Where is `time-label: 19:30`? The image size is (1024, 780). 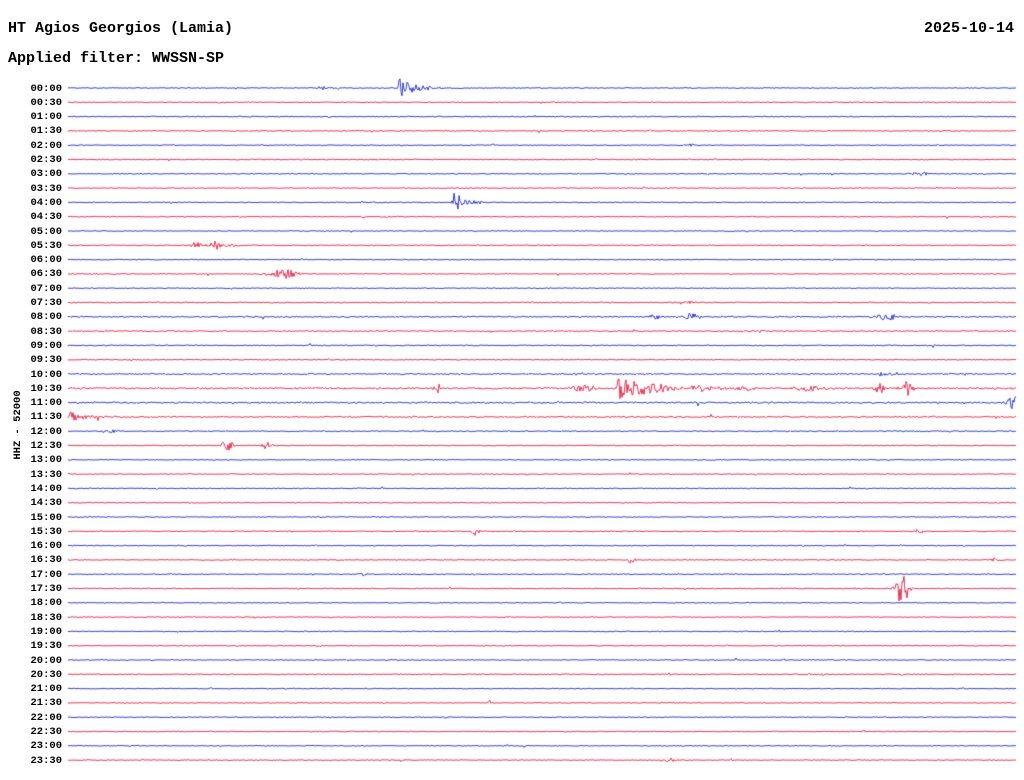
time-label: 19:30 is located at coordinates (46, 646).